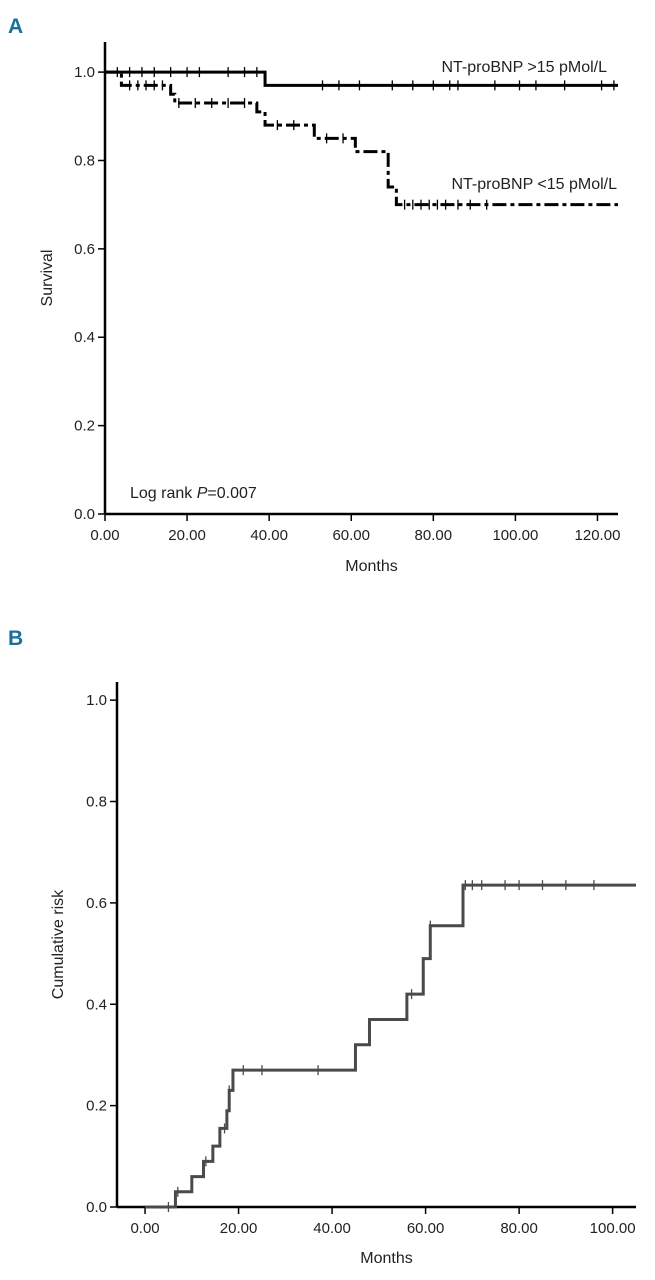  I want to click on y-axis-title-b: Cumulative risk, so click(58, 944).